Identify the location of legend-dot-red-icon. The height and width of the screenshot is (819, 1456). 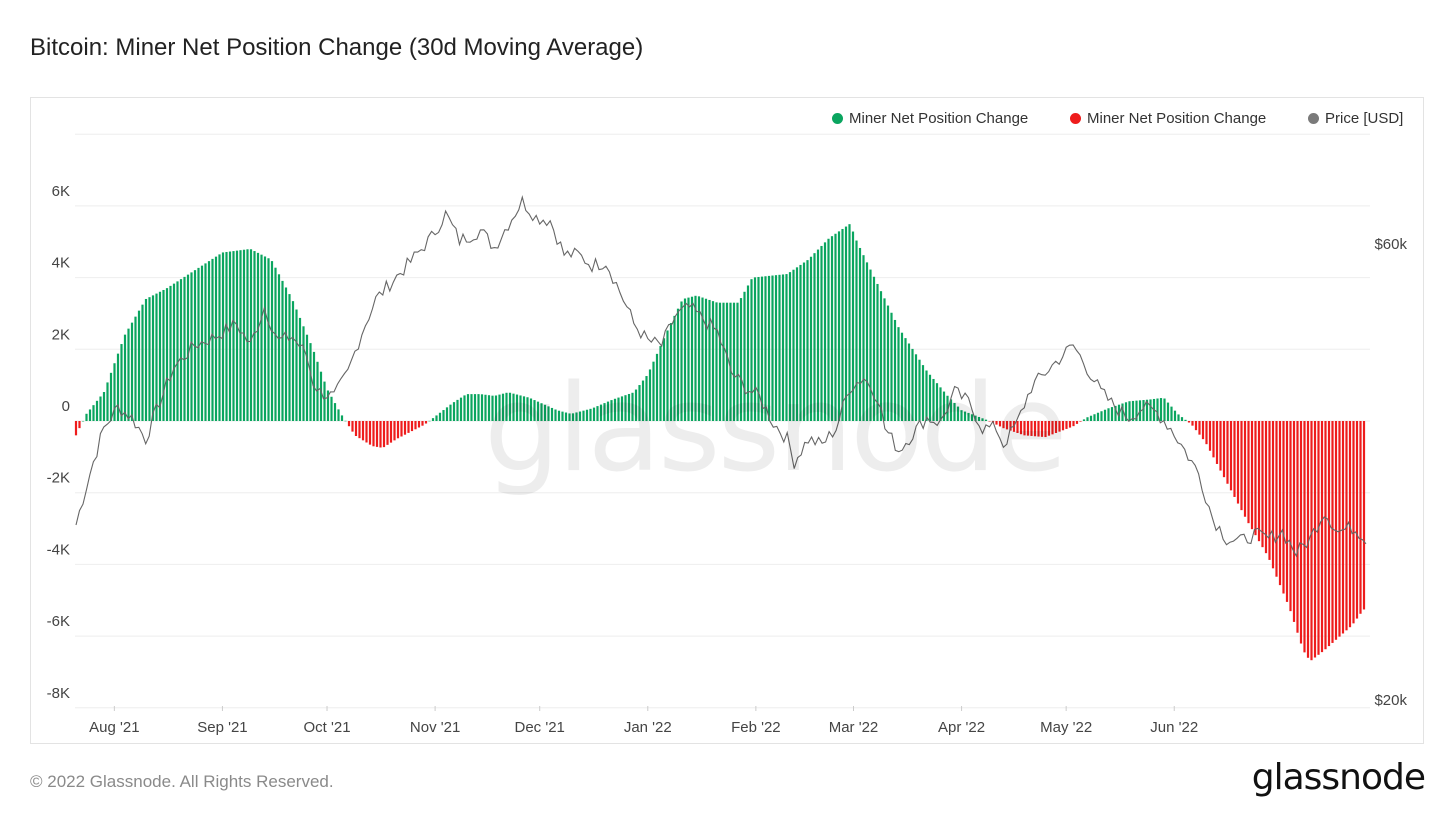
(1075, 118).